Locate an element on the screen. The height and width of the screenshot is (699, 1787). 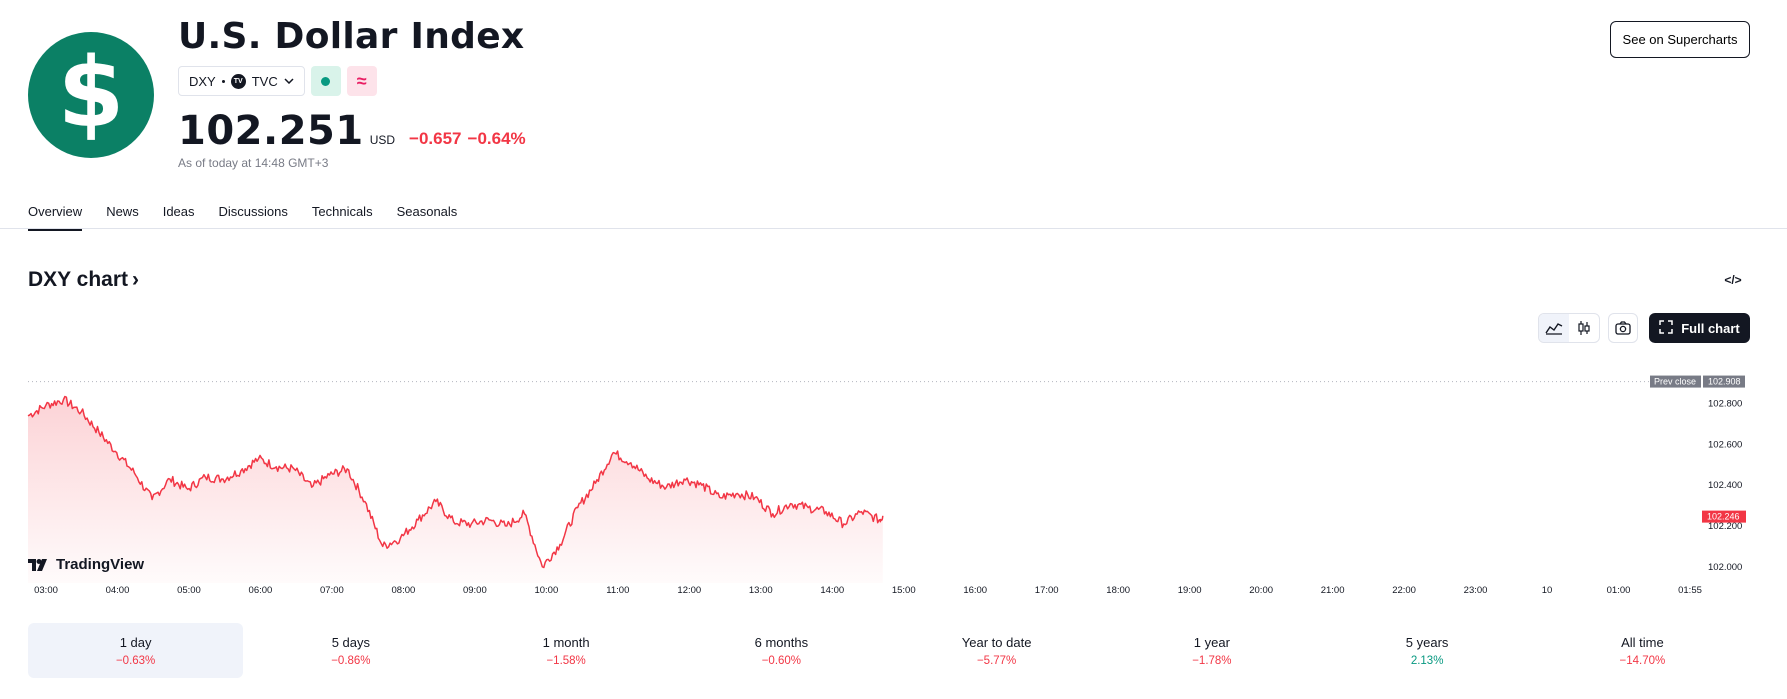
period-label: 1 year is located at coordinates (1211, 642).